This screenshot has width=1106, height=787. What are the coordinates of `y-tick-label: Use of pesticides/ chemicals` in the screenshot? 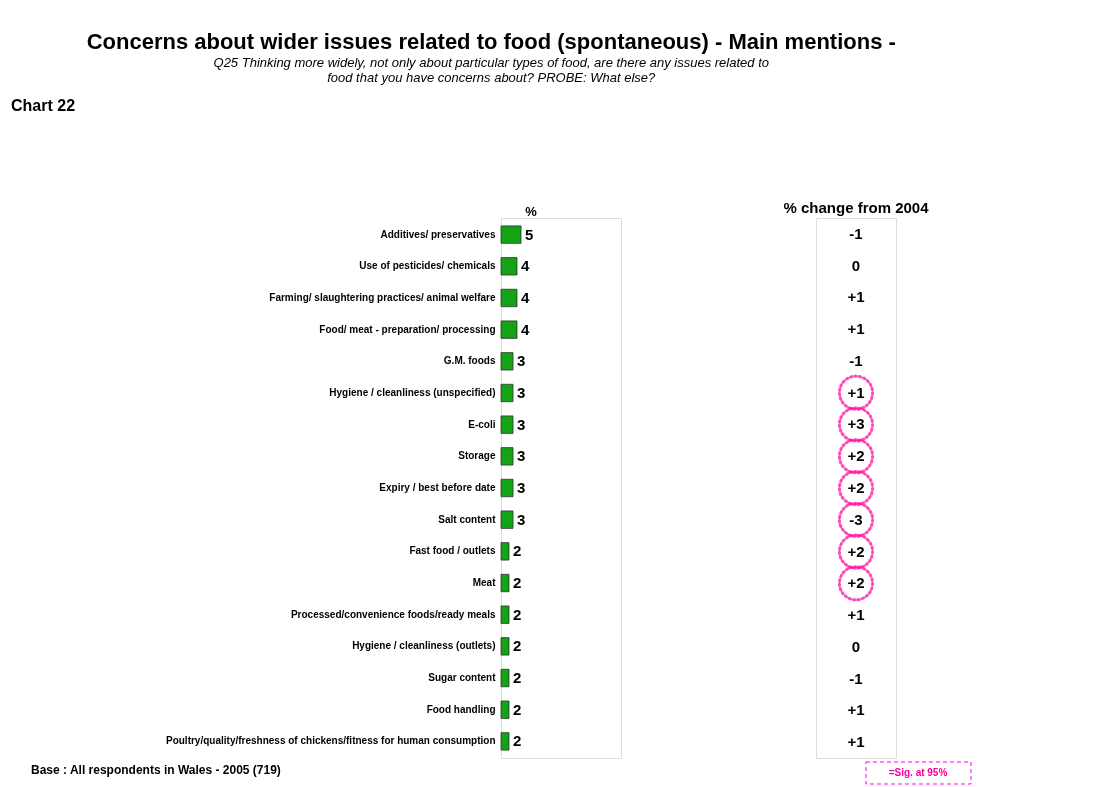 It's located at (427, 266).